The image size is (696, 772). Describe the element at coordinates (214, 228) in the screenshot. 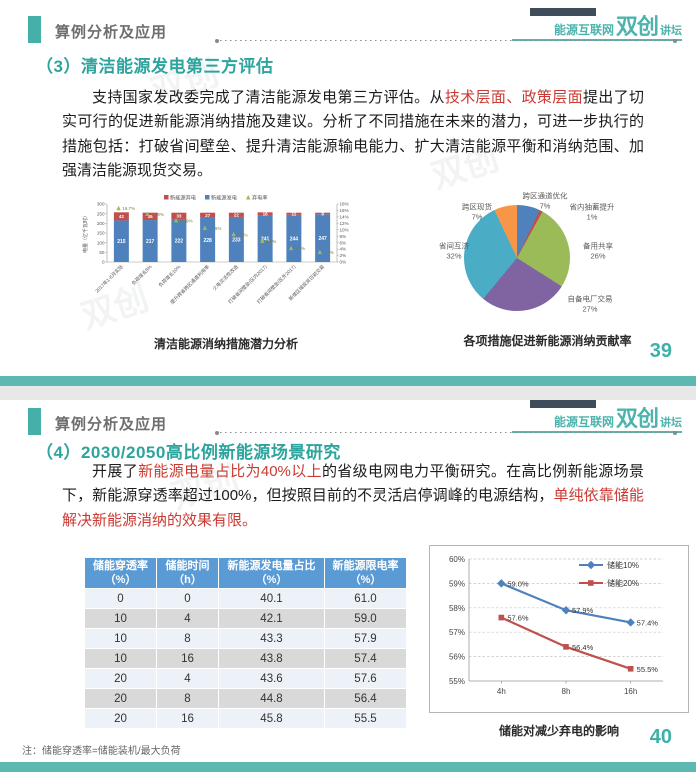

I see `svg-text: 10.6%` at that location.